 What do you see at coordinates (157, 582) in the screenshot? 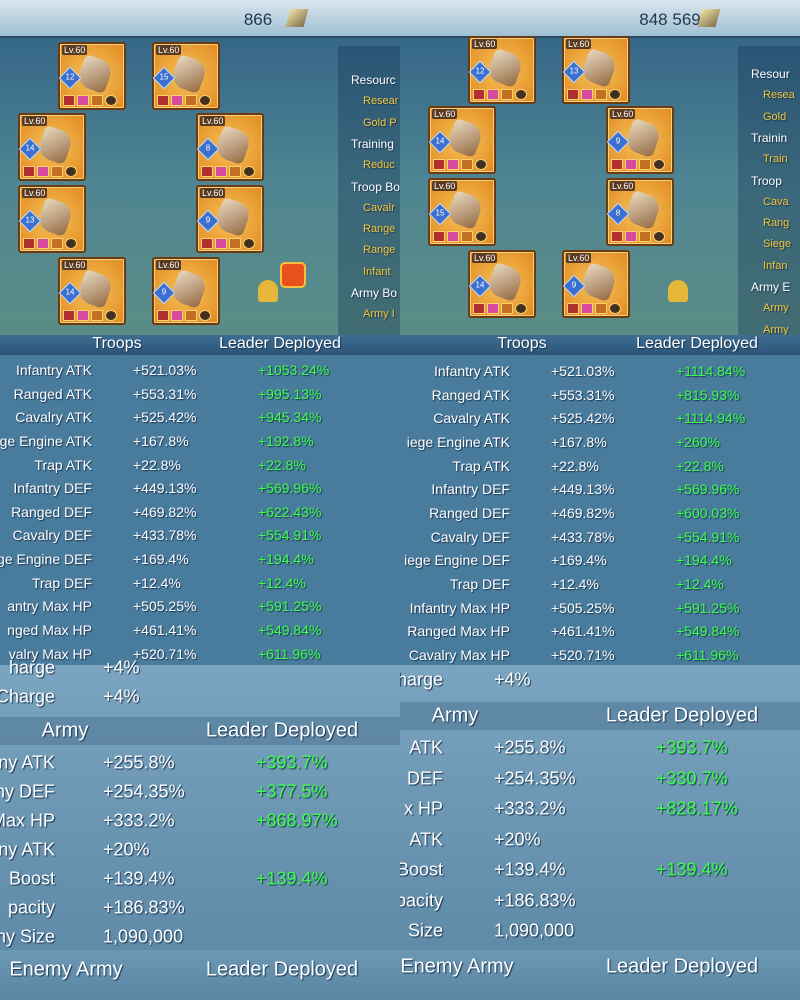
I see `stat-value: +12.4%` at bounding box center [157, 582].